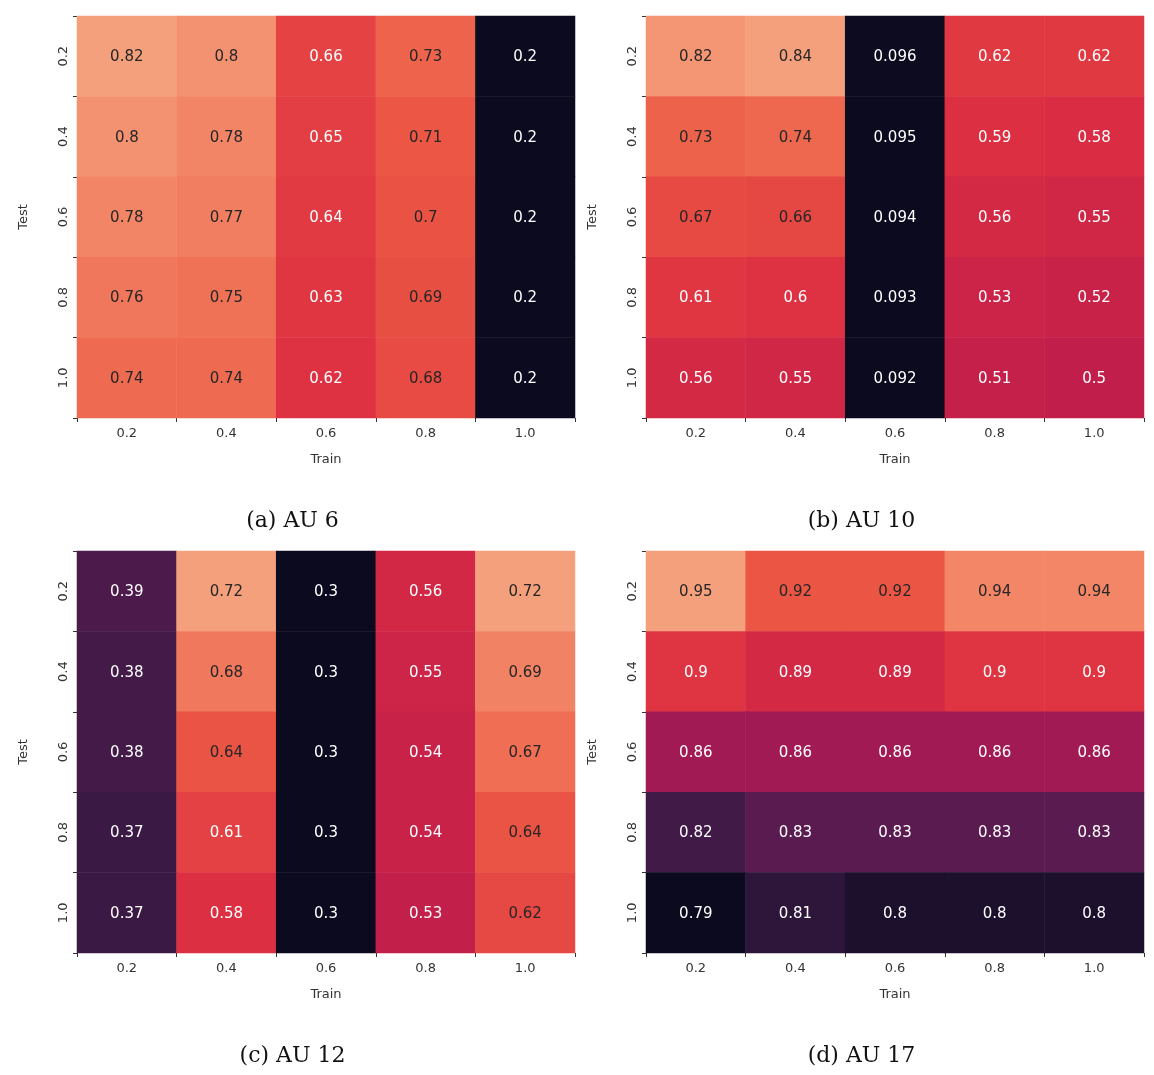 This screenshot has width=1154, height=1075. What do you see at coordinates (895, 297) in the screenshot?
I see `data-label: 0.093` at bounding box center [895, 297].